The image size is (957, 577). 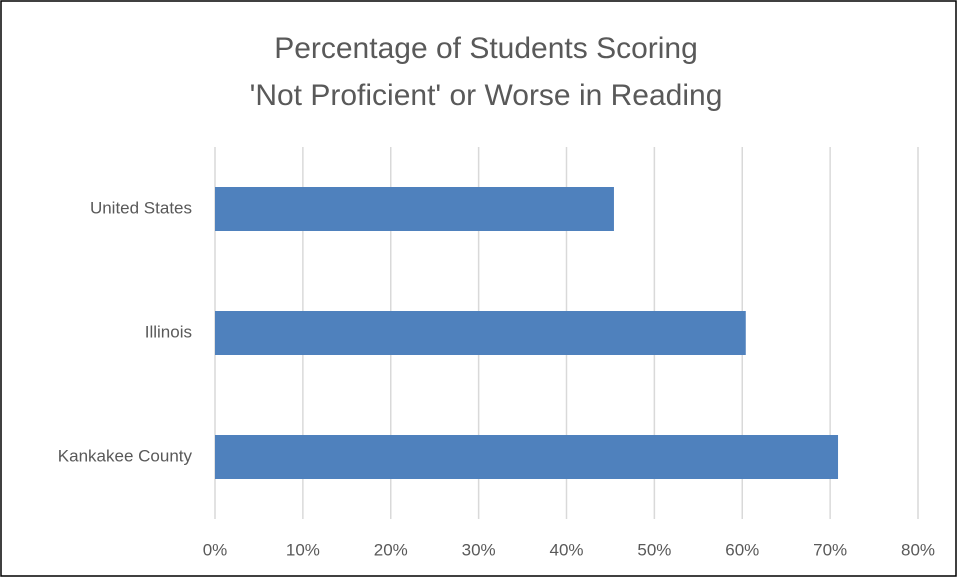 I want to click on y-tick-label: Illinois, so click(x=168, y=331).